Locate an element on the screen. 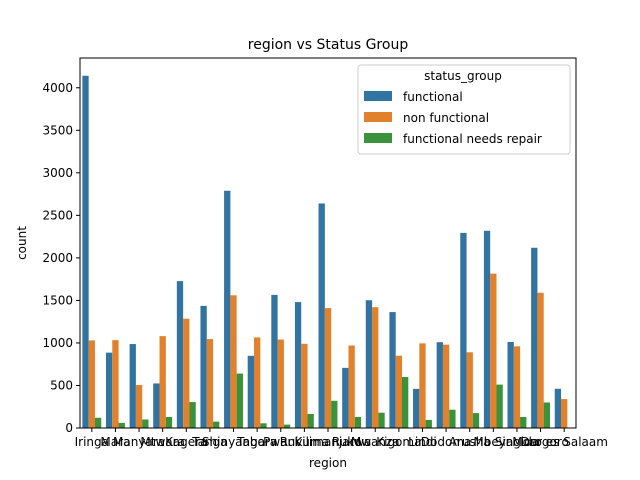  legend-frame is located at coordinates (464, 109).